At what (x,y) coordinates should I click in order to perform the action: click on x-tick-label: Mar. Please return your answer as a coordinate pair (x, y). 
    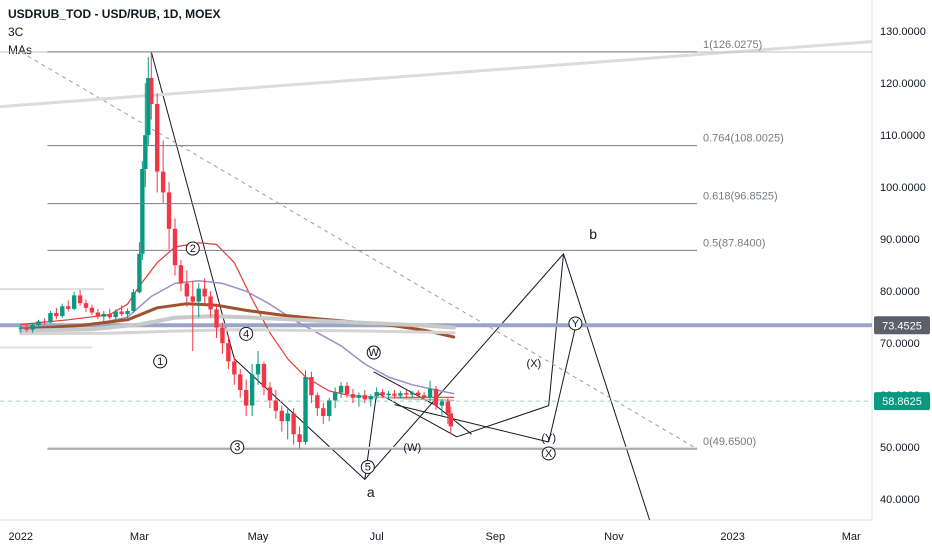
    Looking at the image, I should click on (139, 537).